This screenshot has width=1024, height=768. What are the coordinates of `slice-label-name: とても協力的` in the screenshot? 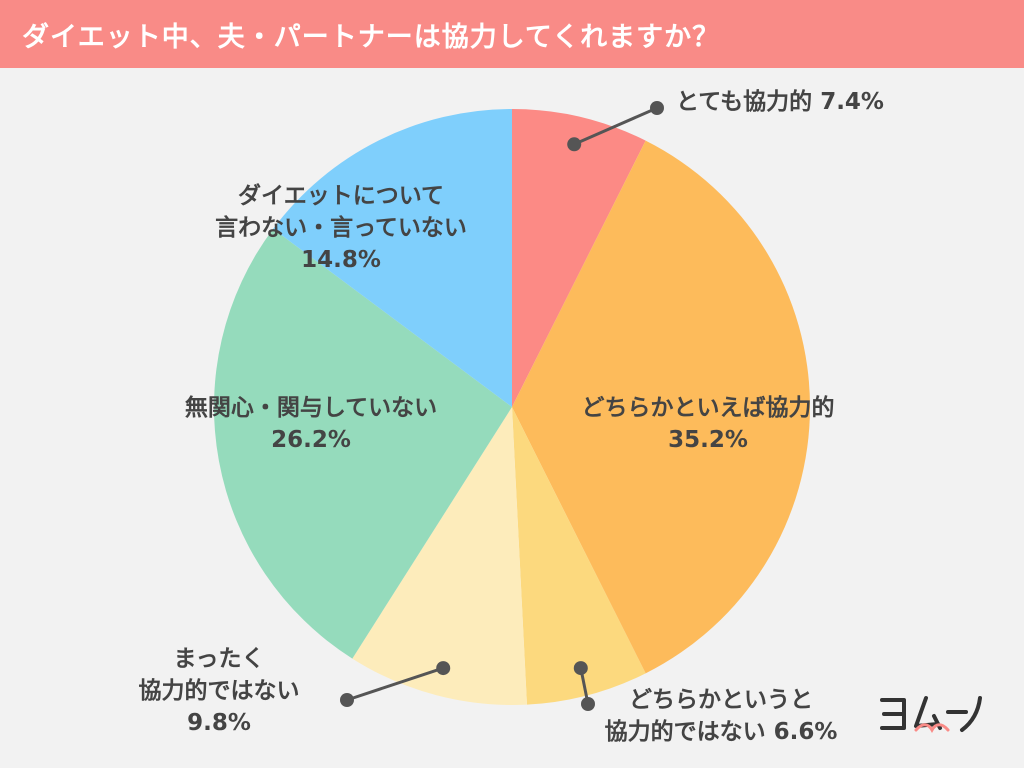 It's located at (744, 102).